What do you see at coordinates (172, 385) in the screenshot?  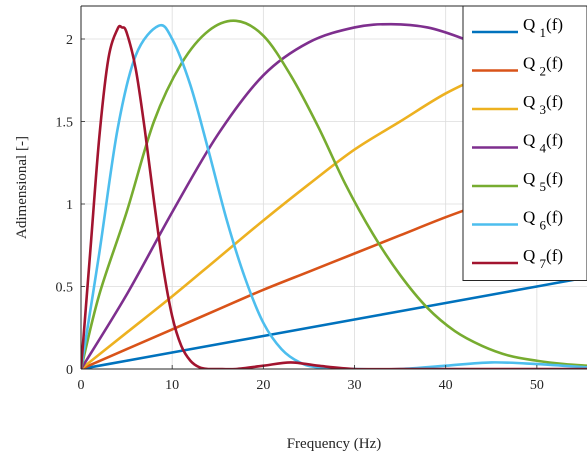 I see `x-tick-label: 10` at bounding box center [172, 385].